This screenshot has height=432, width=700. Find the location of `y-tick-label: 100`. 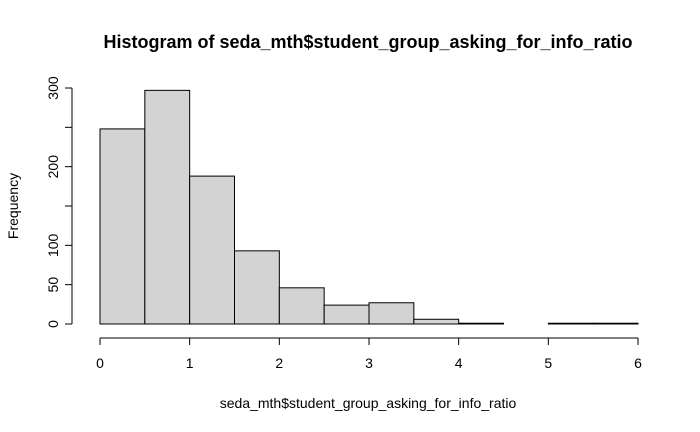

y-tick-label: 100 is located at coordinates (53, 245).